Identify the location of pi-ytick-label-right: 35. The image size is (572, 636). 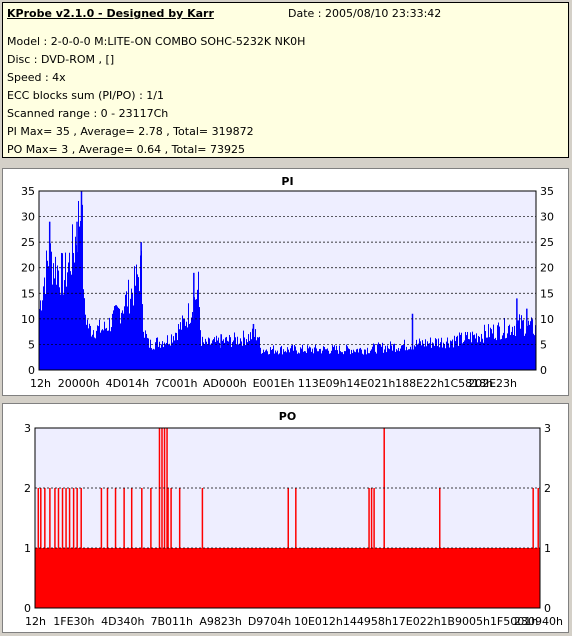
(547, 191).